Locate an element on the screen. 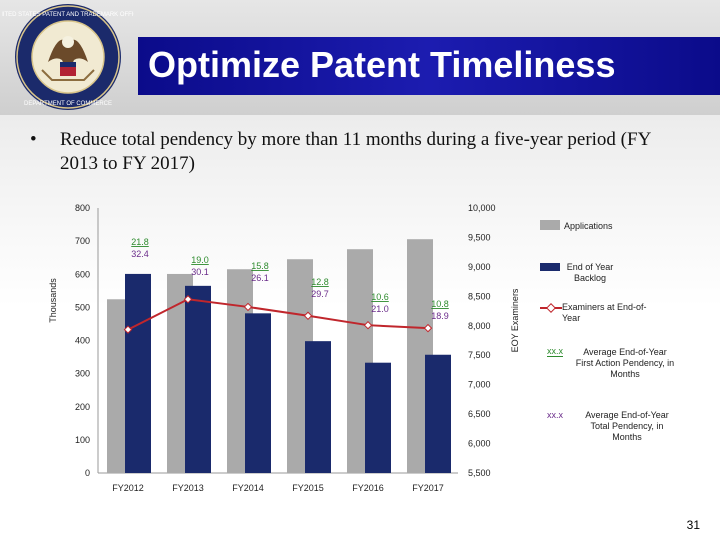 Image resolution: width=720 pixels, height=540 pixels. right-tick-label: 10,000 is located at coordinates (482, 208).